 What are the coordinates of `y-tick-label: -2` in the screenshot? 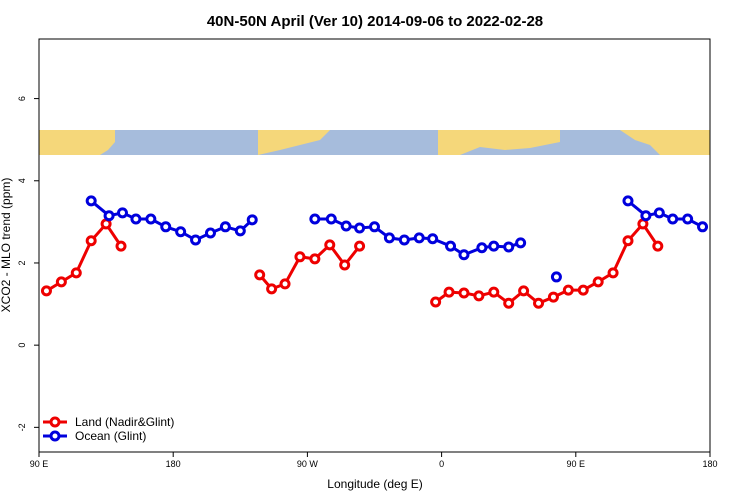 It's located at (22, 427).